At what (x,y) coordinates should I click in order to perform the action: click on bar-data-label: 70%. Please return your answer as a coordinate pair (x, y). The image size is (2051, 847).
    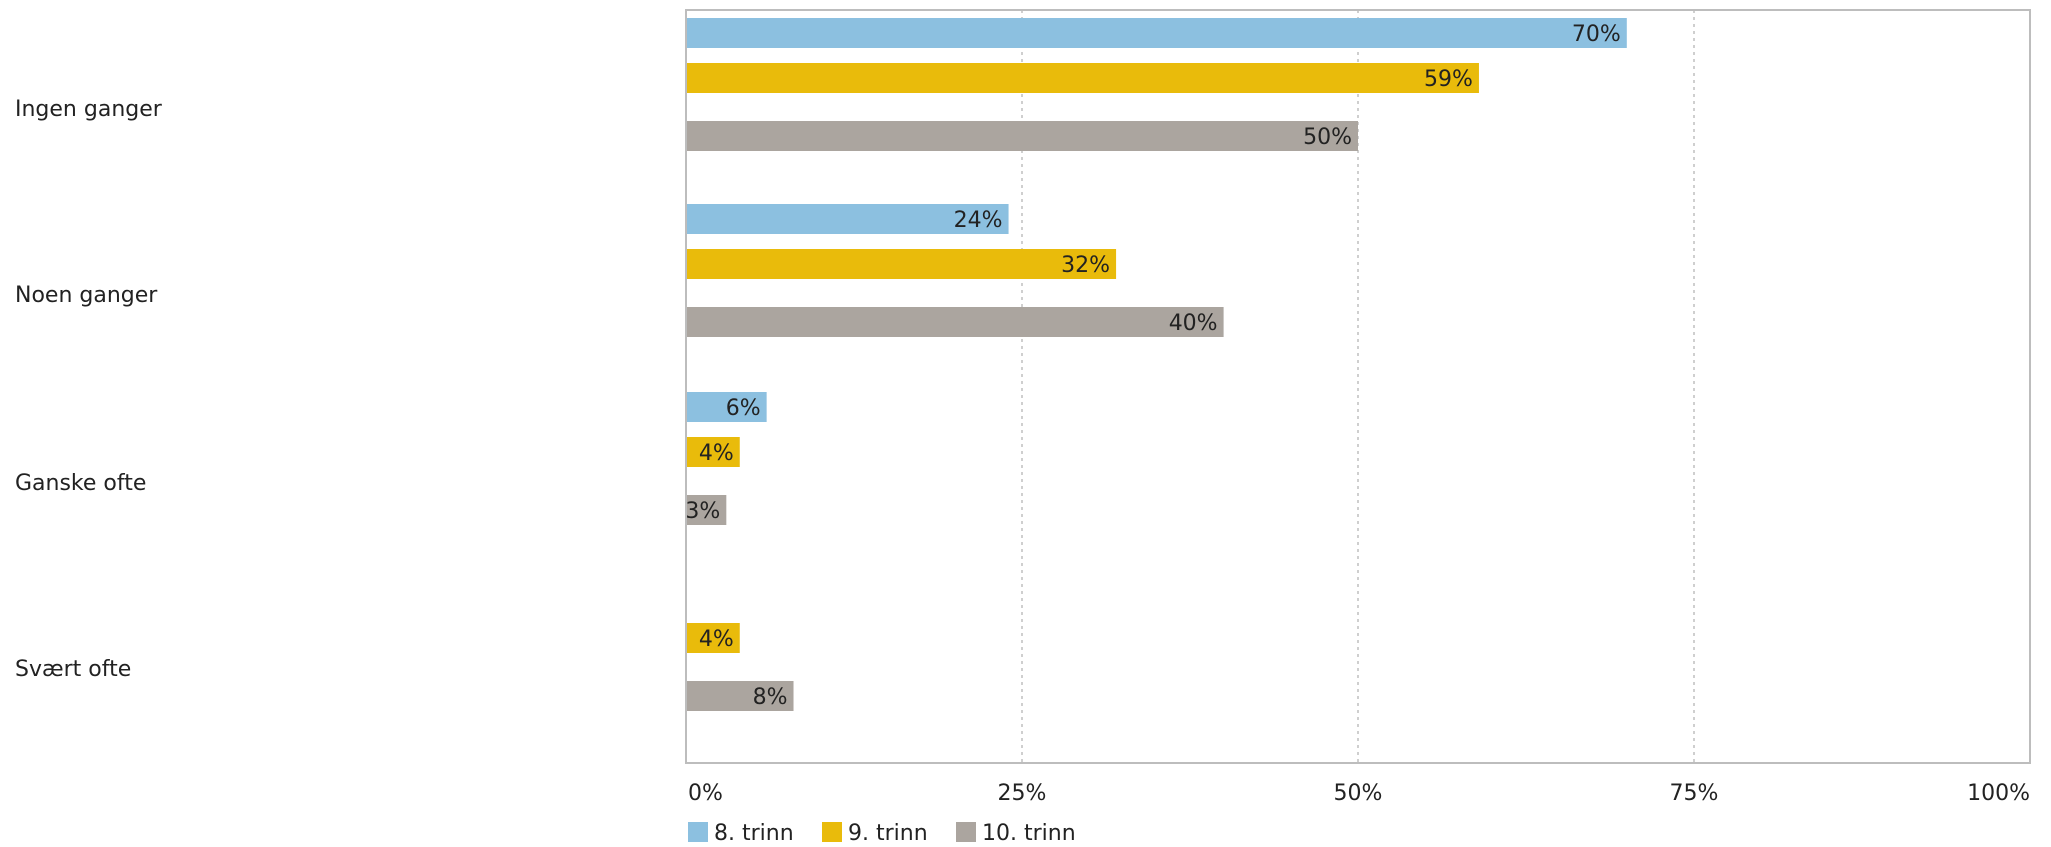
    Looking at the image, I should click on (1596, 34).